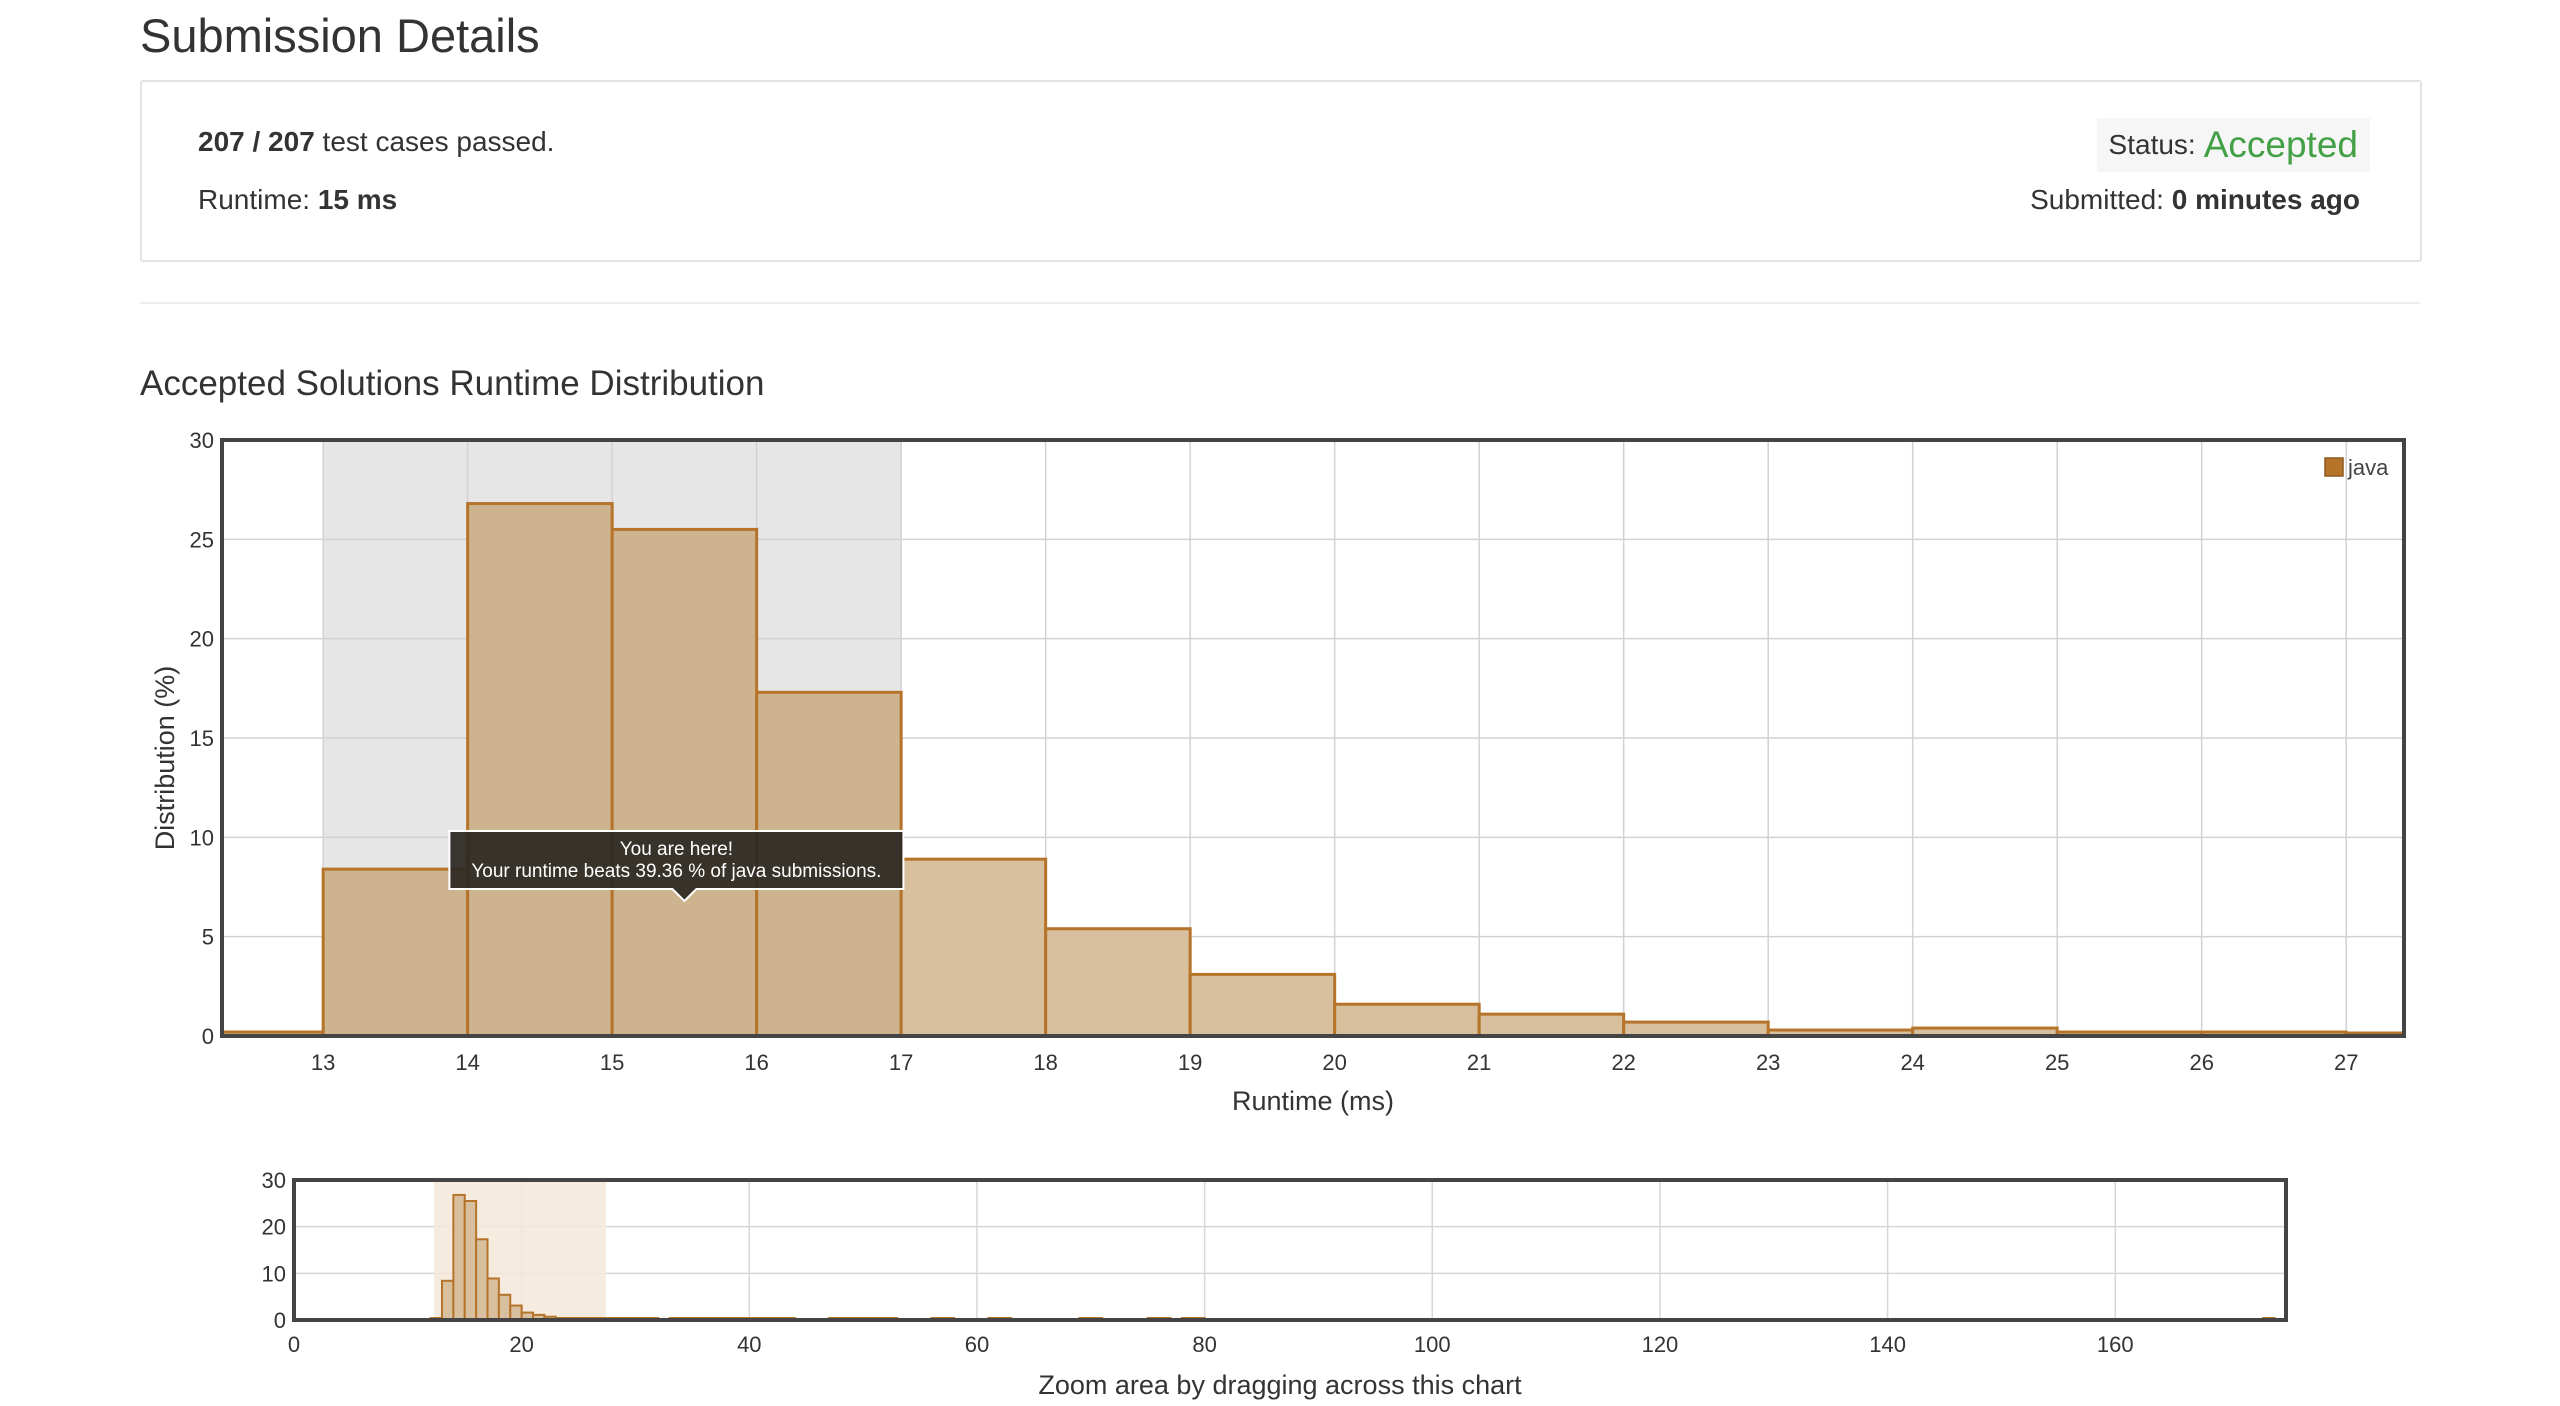 The height and width of the screenshot is (1406, 2560). Describe the element at coordinates (1660, 1344) in the screenshot. I see `navigator-x-tick-label: 120` at that location.